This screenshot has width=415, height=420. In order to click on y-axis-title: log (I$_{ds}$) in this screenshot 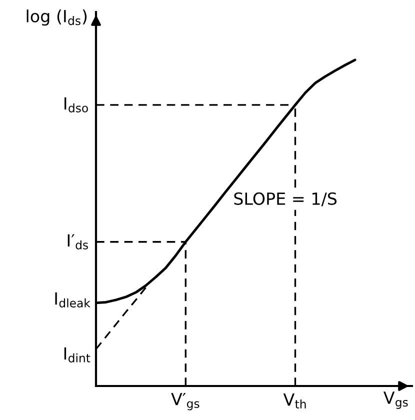, I will do `click(56, 18)`.